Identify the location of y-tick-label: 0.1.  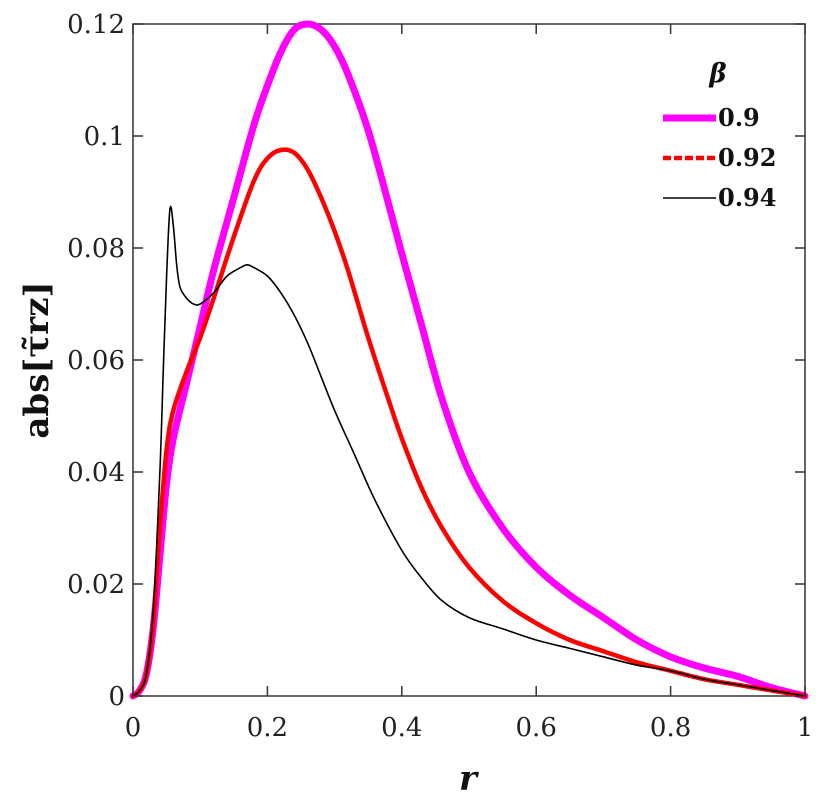
(104, 137).